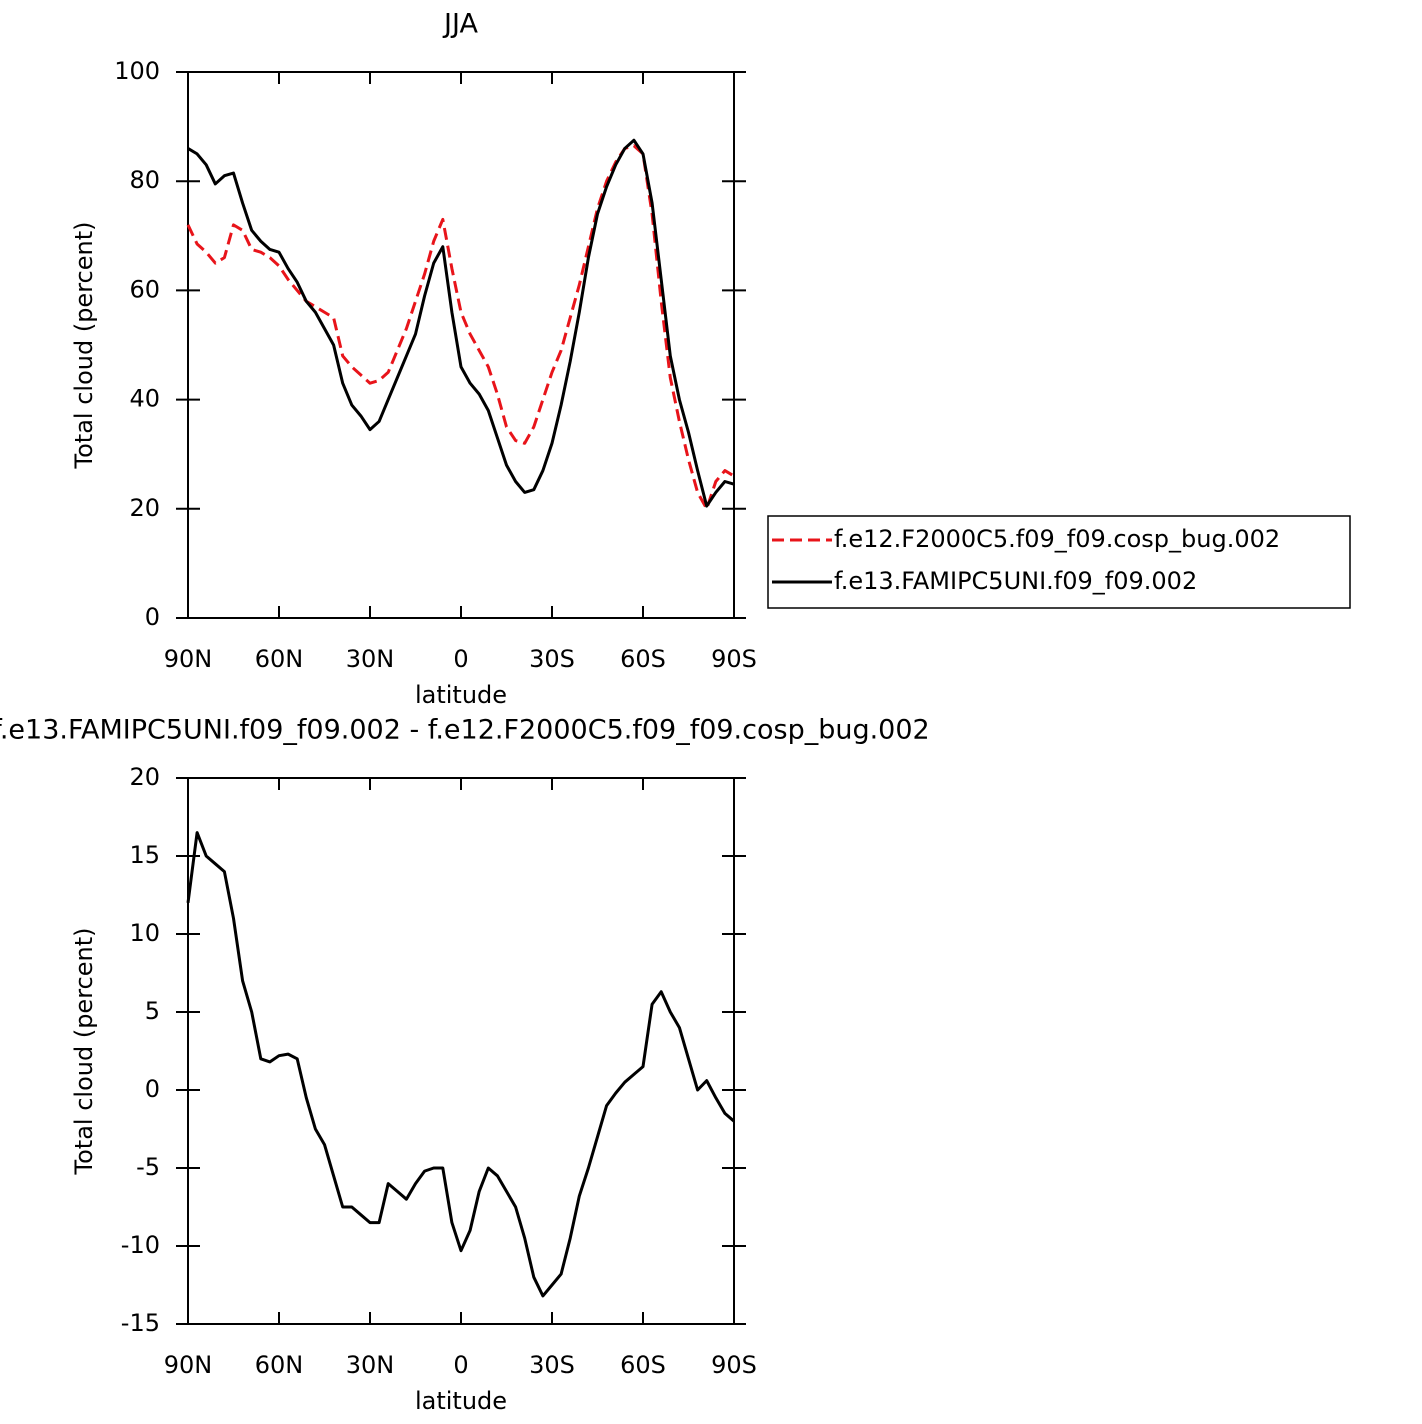 The width and height of the screenshot is (1422, 1424). I want to click on legend-label: f.e12.F2000C5.f09_f09.cosp_bug.002, so click(1057, 539).